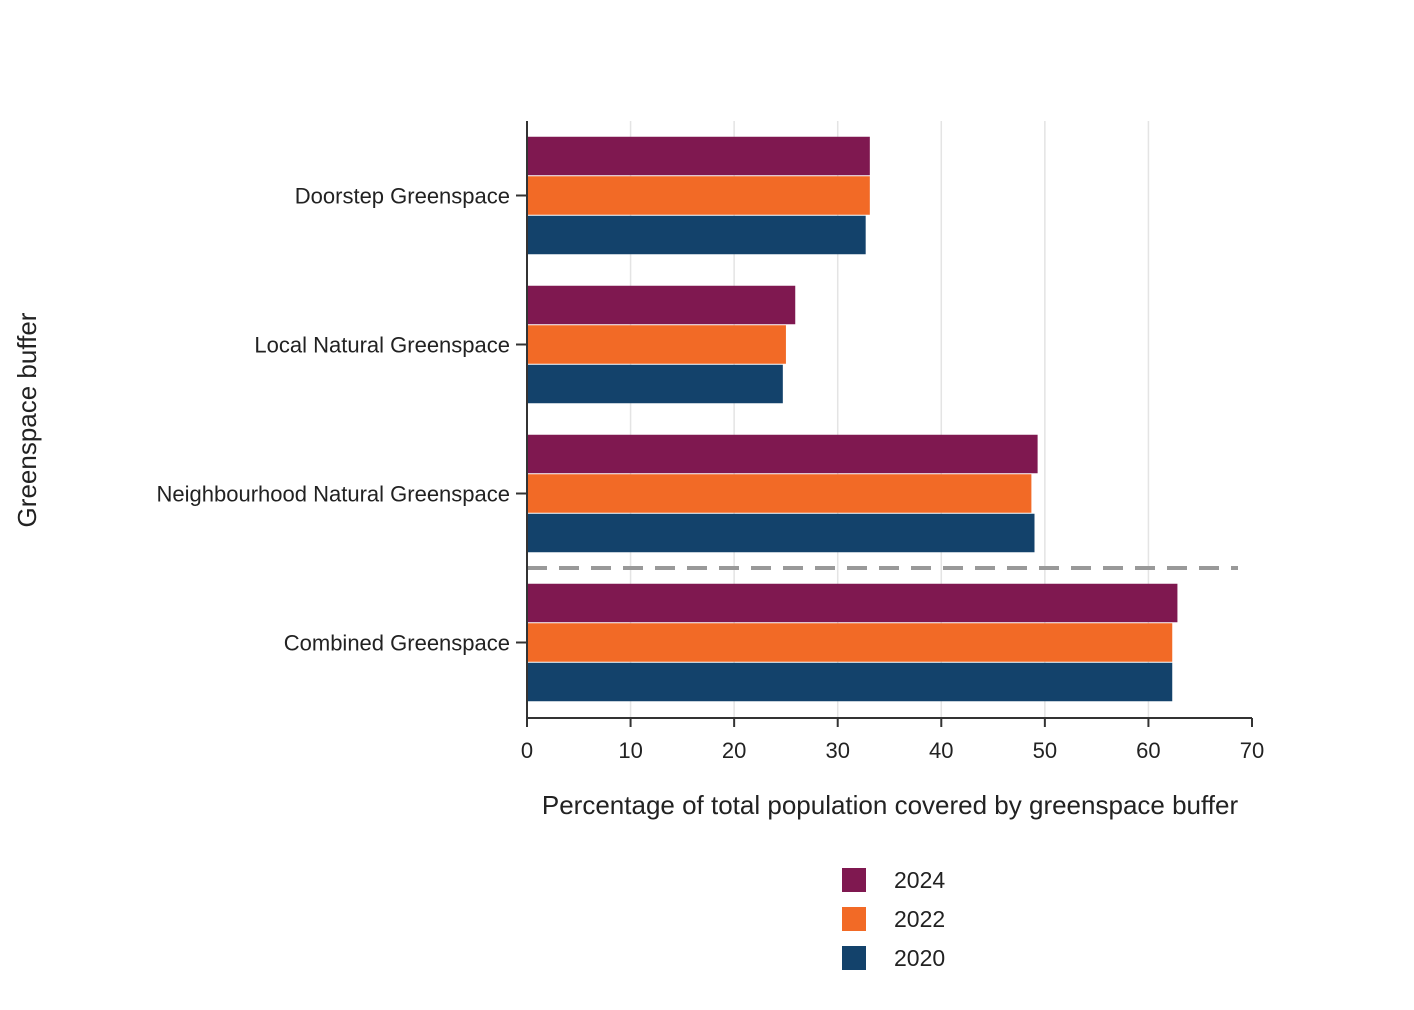 This screenshot has height=1010, width=1414. I want to click on legend-swatch-2022, so click(854, 919).